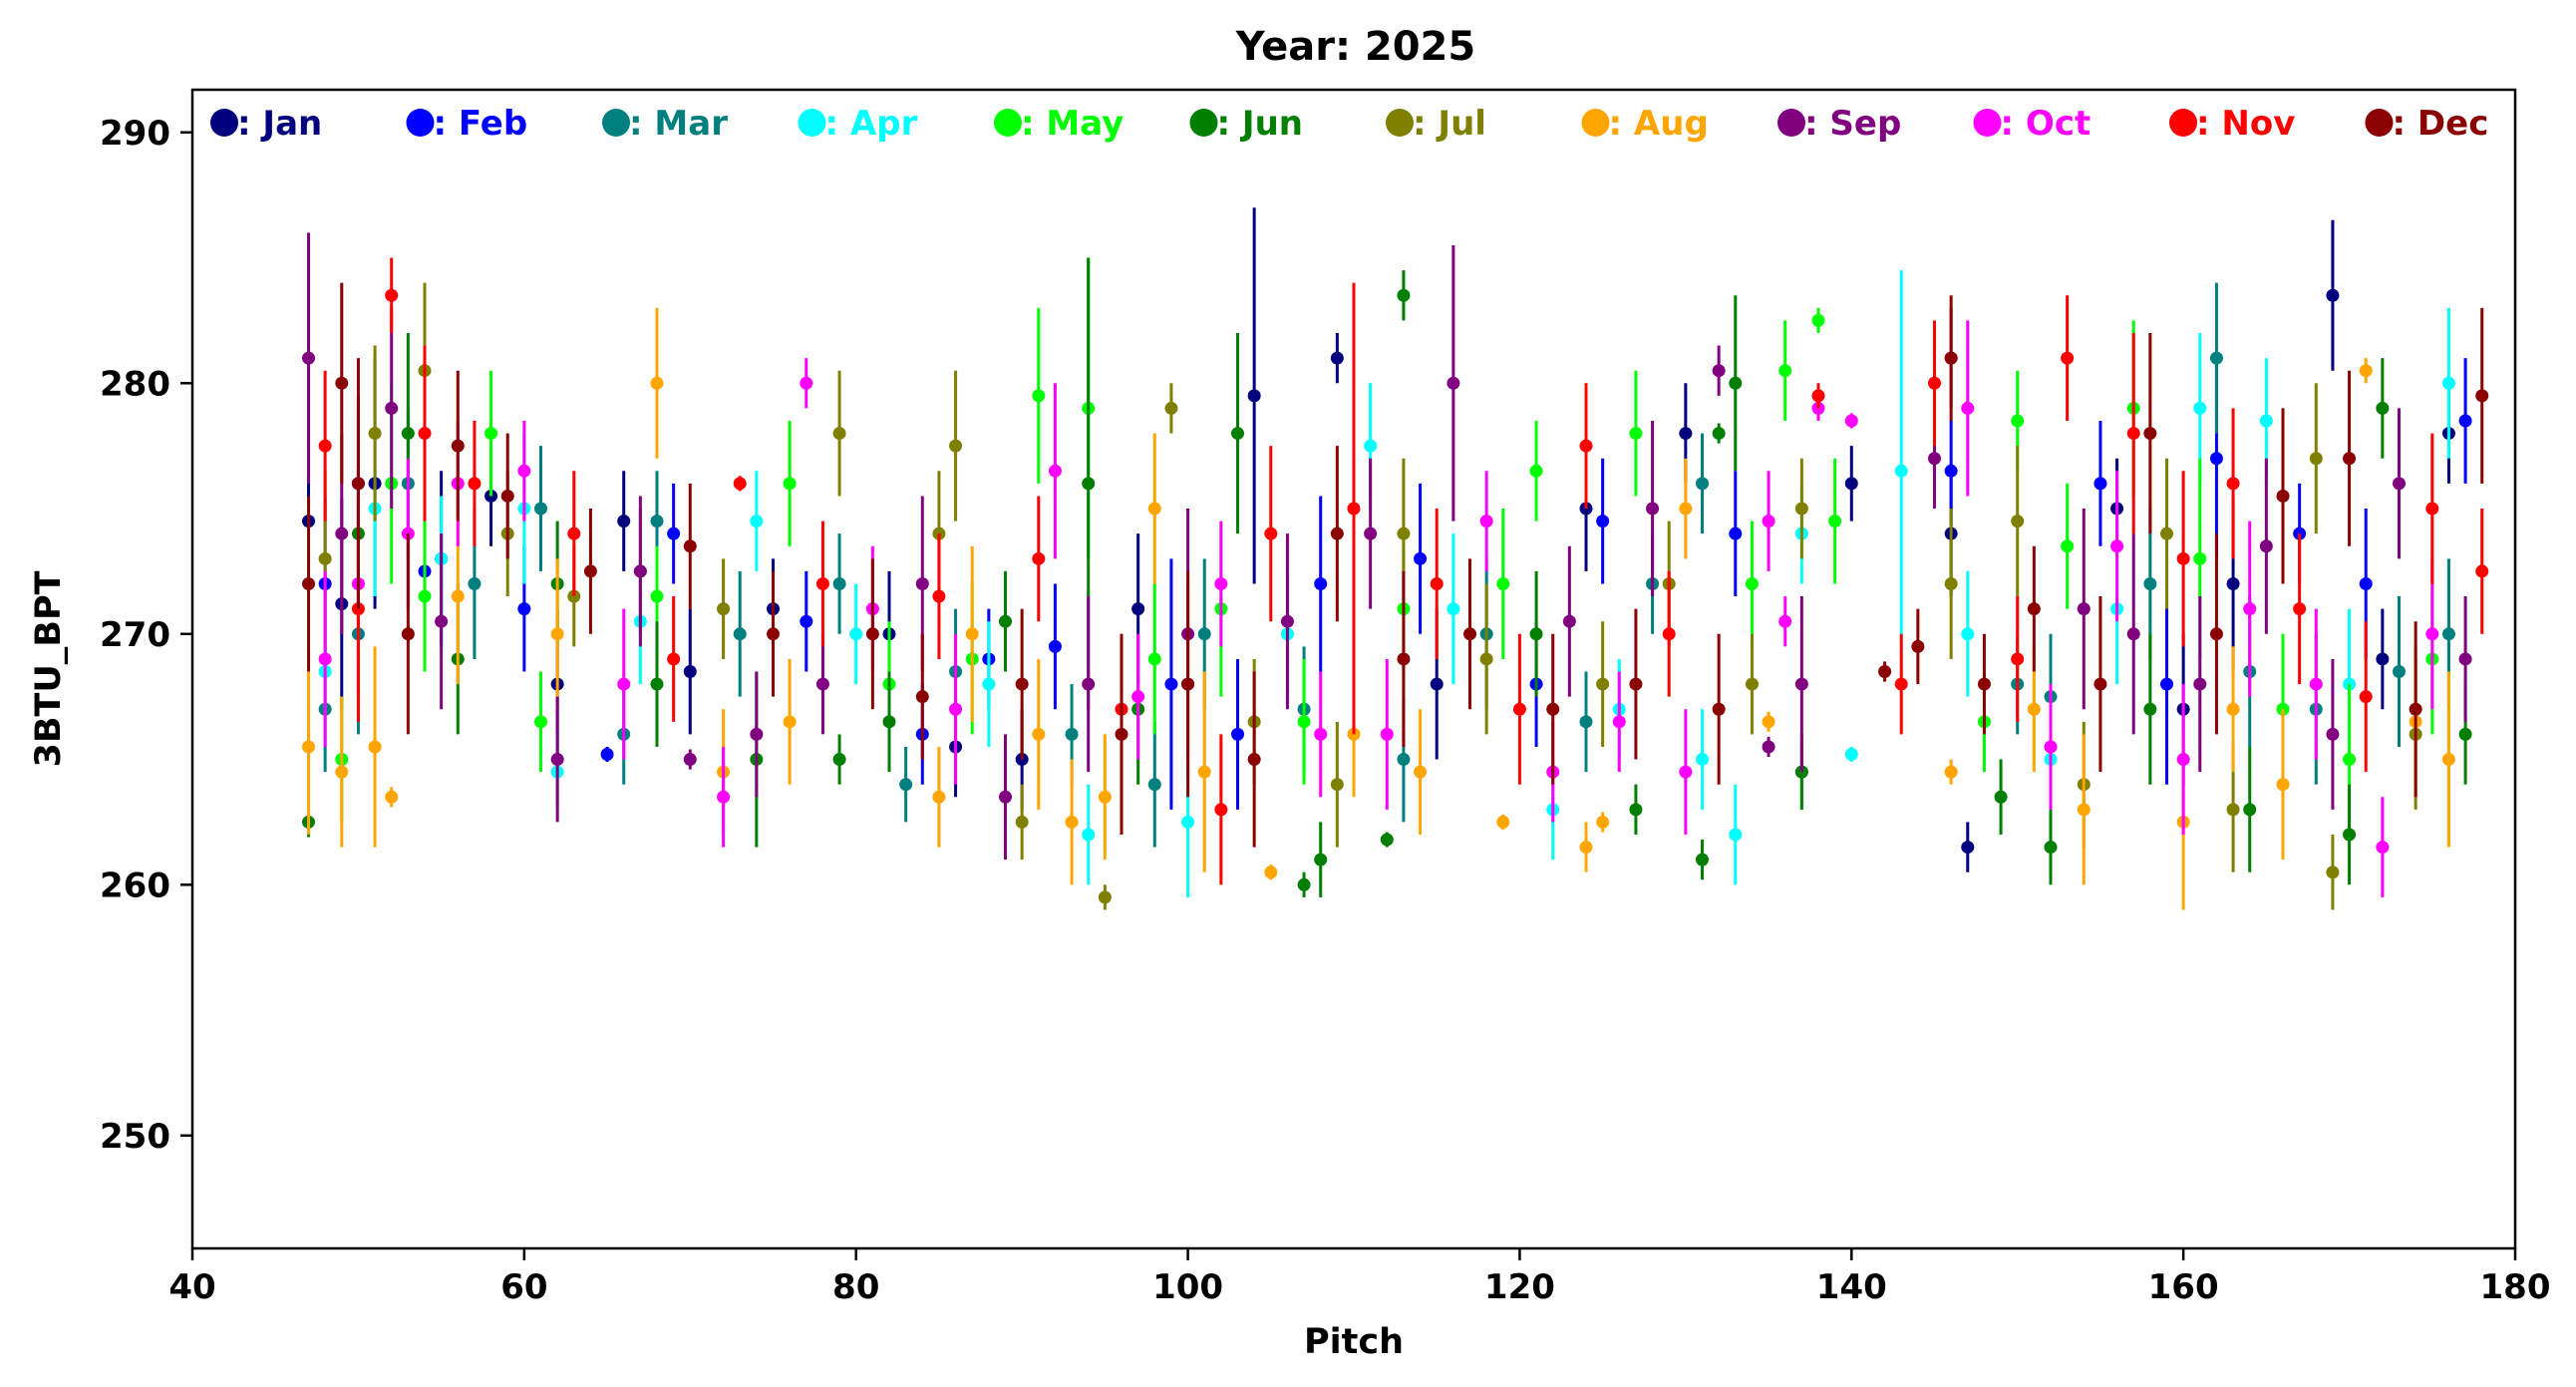 The width and height of the screenshot is (2576, 1387). I want to click on x-tick-label: 160, so click(2183, 1287).